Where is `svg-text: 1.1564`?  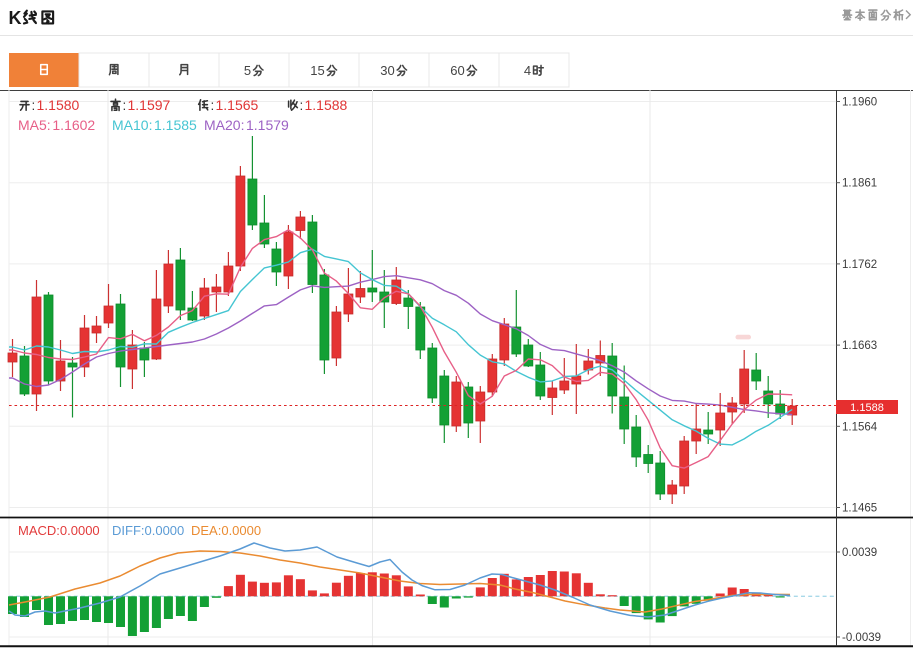
svg-text: 1.1564 is located at coordinates (860, 427).